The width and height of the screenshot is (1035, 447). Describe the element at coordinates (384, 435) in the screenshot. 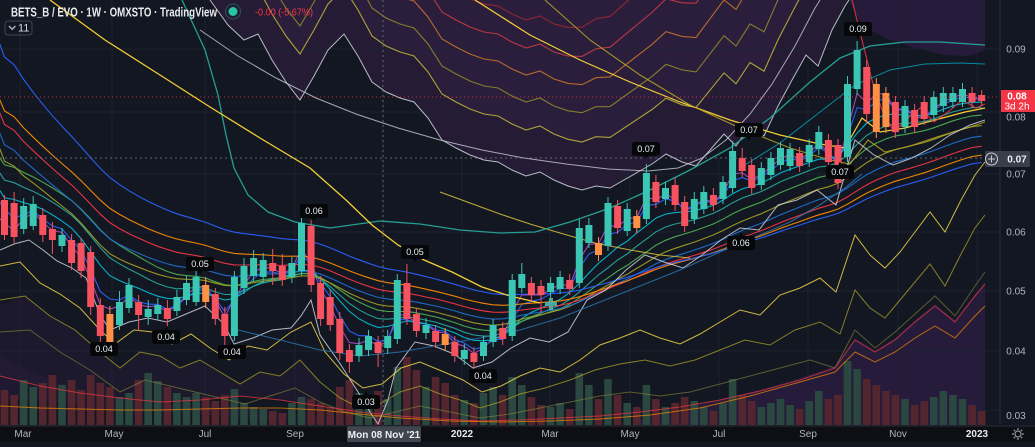

I see `svg-text: Mon 08 Nov '21` at that location.